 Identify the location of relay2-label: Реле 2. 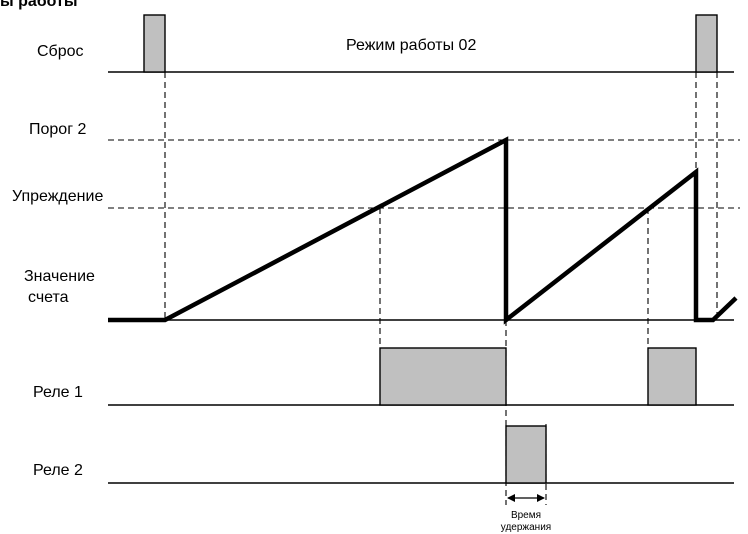
(58, 470).